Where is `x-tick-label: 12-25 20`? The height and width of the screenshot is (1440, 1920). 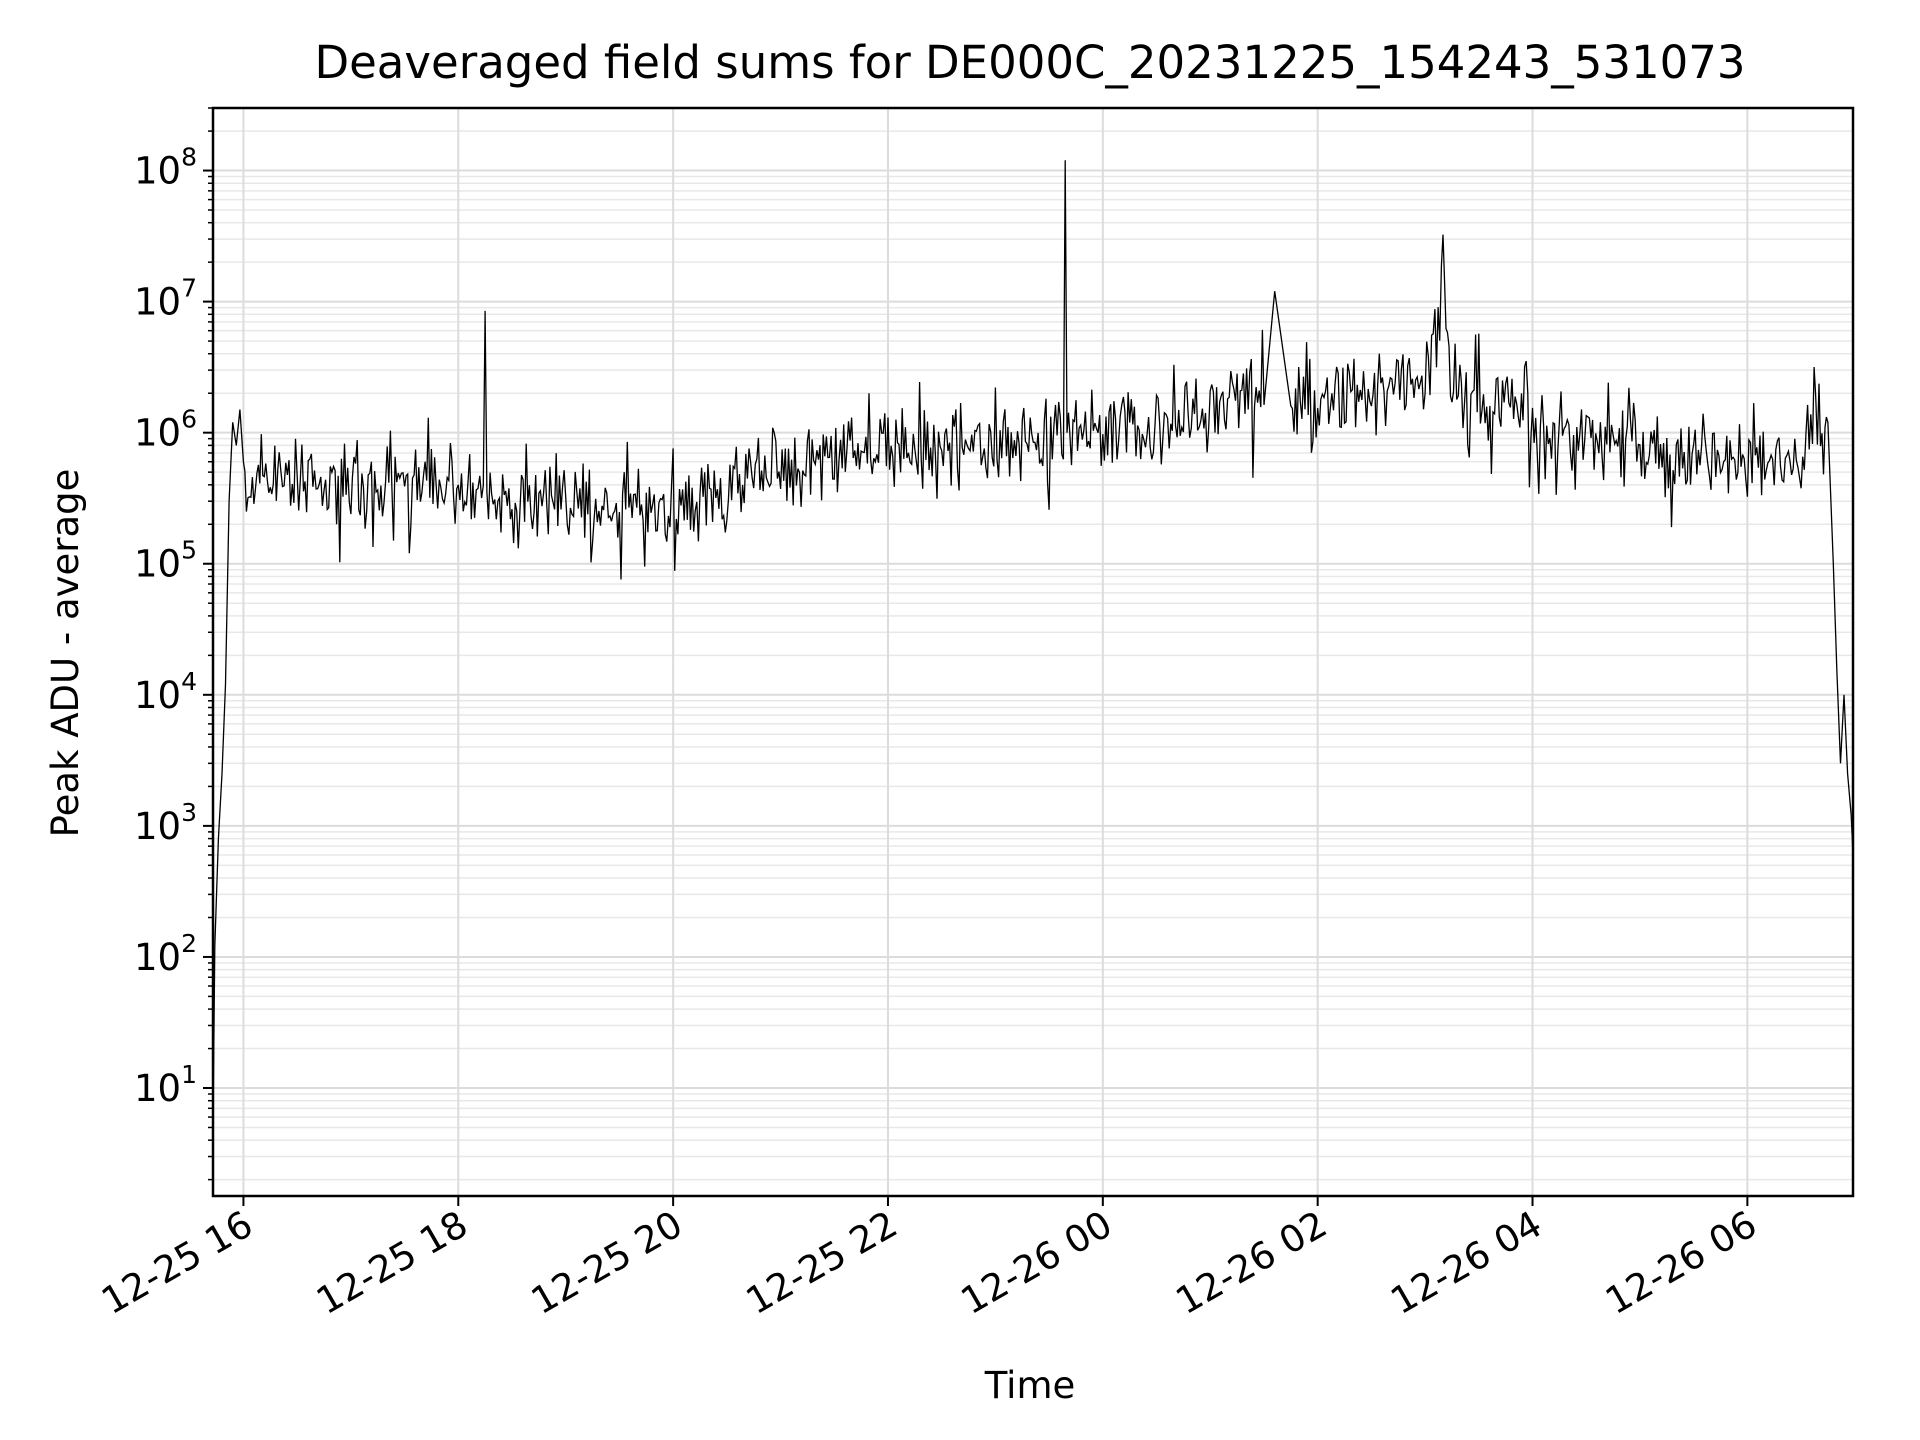
x-tick-label: 12-25 20 is located at coordinates (607, 1263).